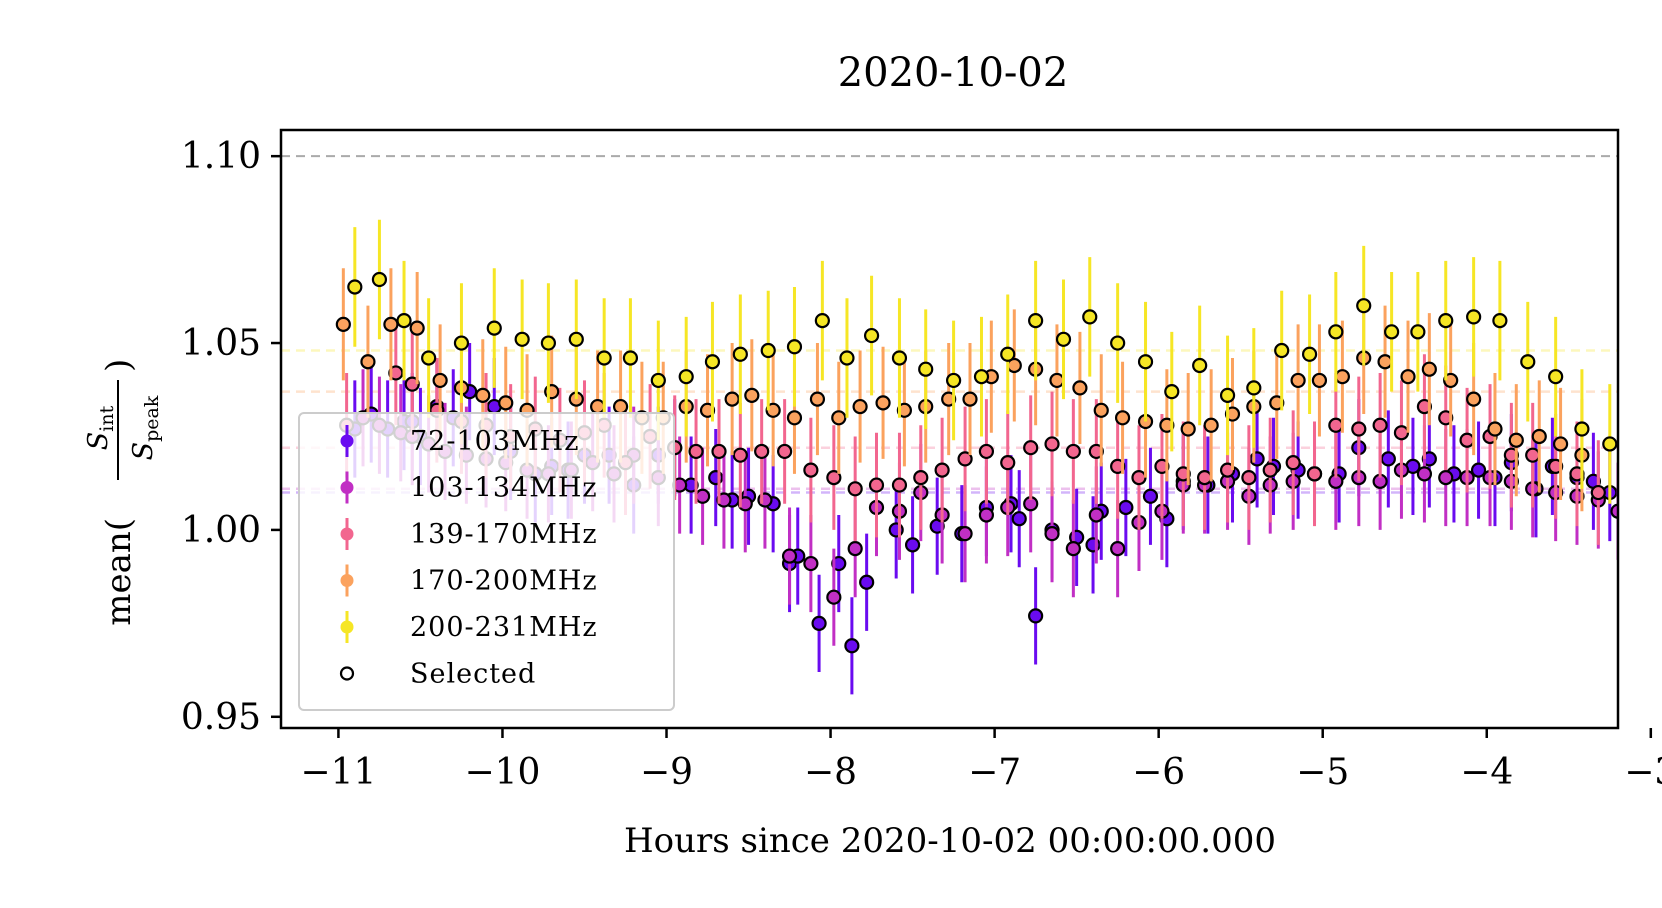  Describe the element at coordinates (347, 534) in the screenshot. I see `legend-marker` at that location.